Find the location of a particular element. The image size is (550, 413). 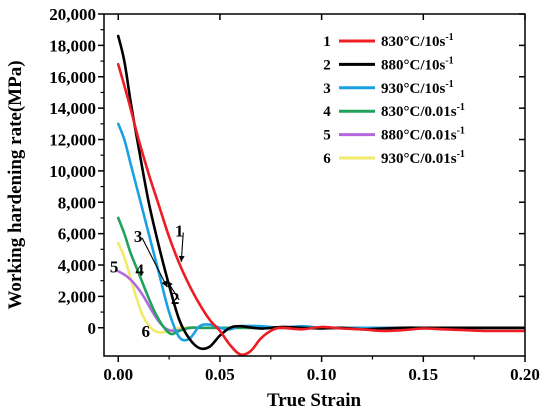

legend-label: 830°C/0.01s-1 is located at coordinates (423, 111).